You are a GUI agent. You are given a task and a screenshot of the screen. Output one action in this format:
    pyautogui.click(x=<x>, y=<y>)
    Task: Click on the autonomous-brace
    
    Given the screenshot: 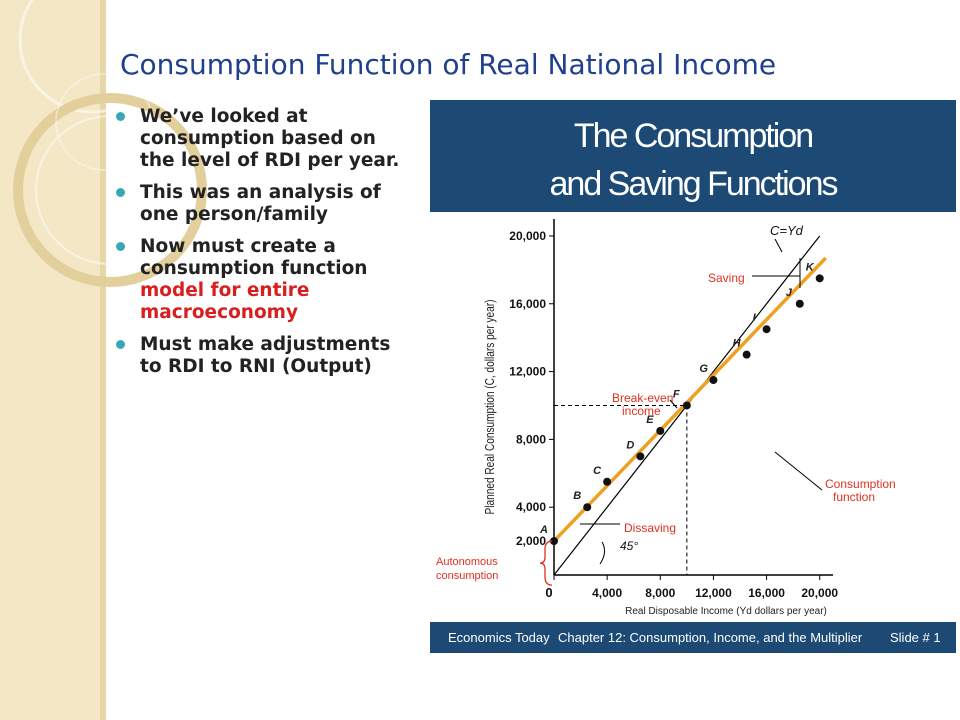 What is the action you would take?
    pyautogui.click(x=546, y=563)
    